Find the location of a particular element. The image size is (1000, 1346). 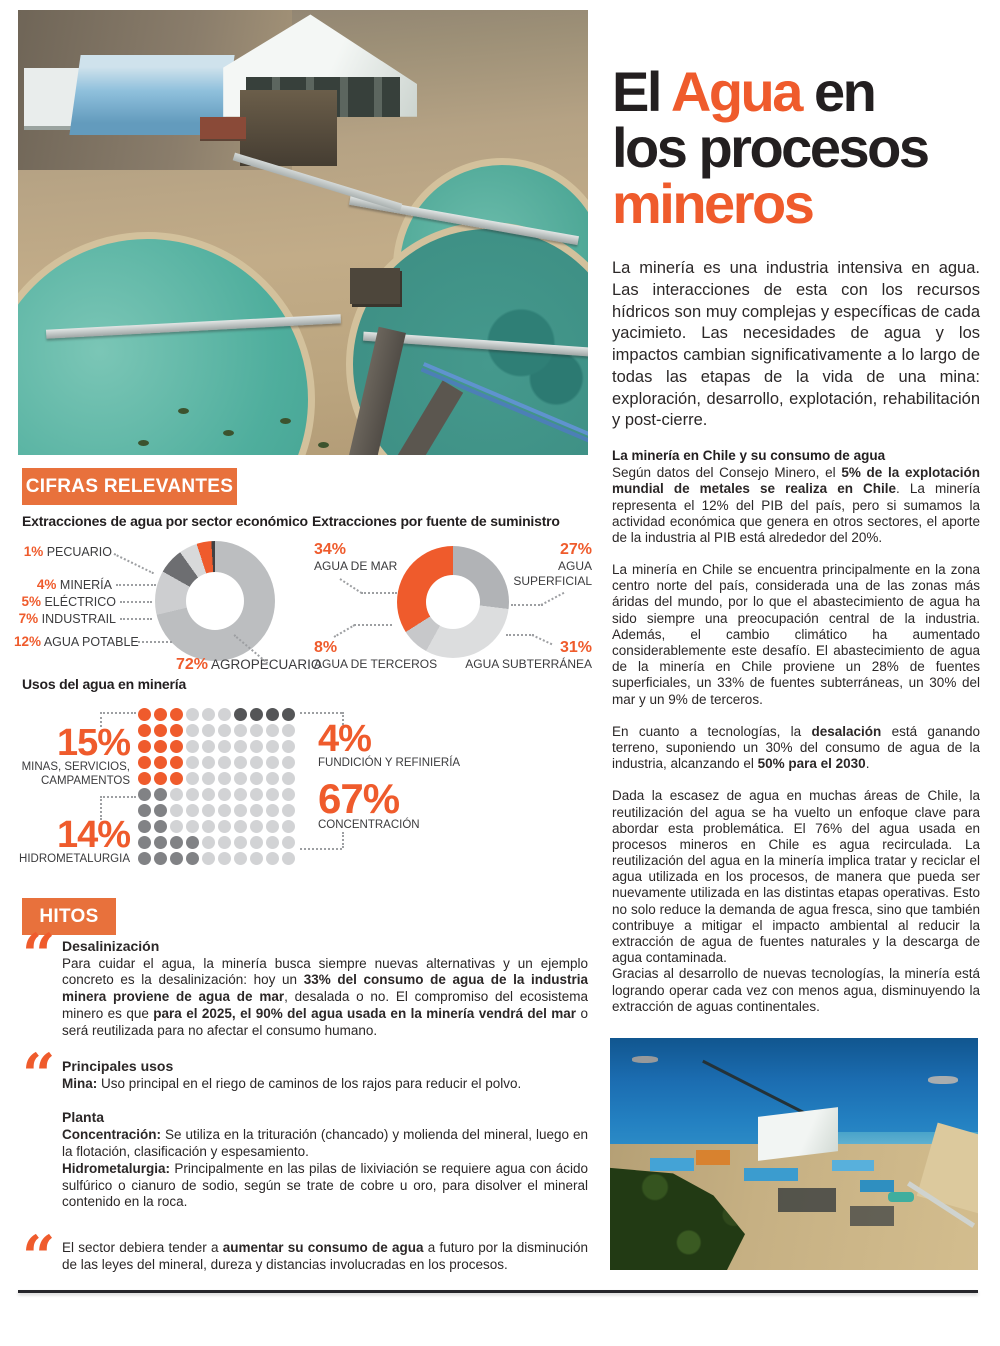

label-mineria: 4% MINERÍA is located at coordinates (74, 584).